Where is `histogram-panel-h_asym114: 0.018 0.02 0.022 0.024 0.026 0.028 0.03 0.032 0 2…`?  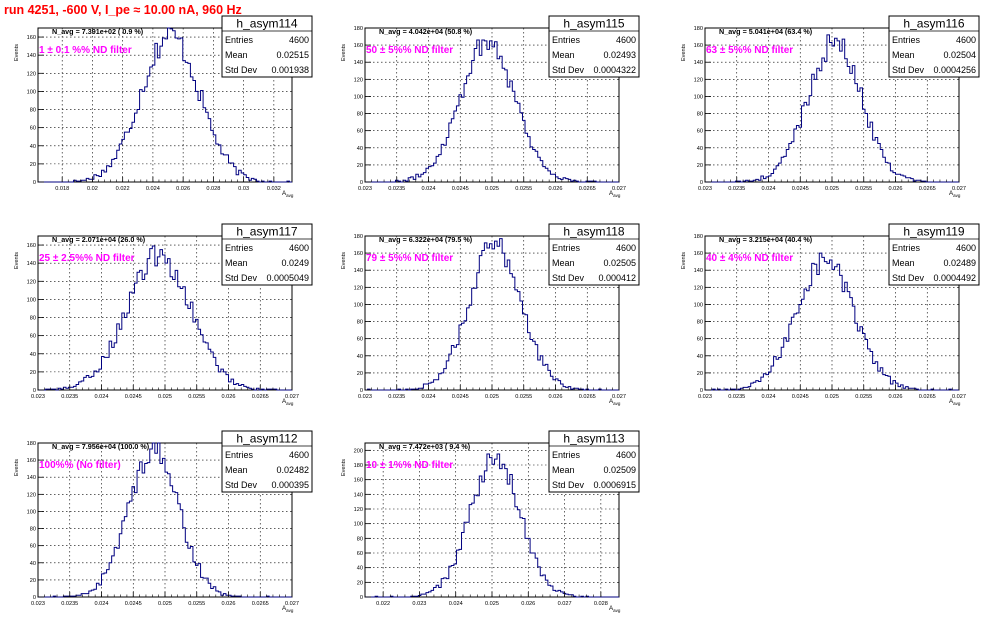
histogram-panel-h_asym114: 0.018 0.02 0.022 0.024 0.026 0.028 0.03 0.032 0 2… is located at coordinates (163, 106).